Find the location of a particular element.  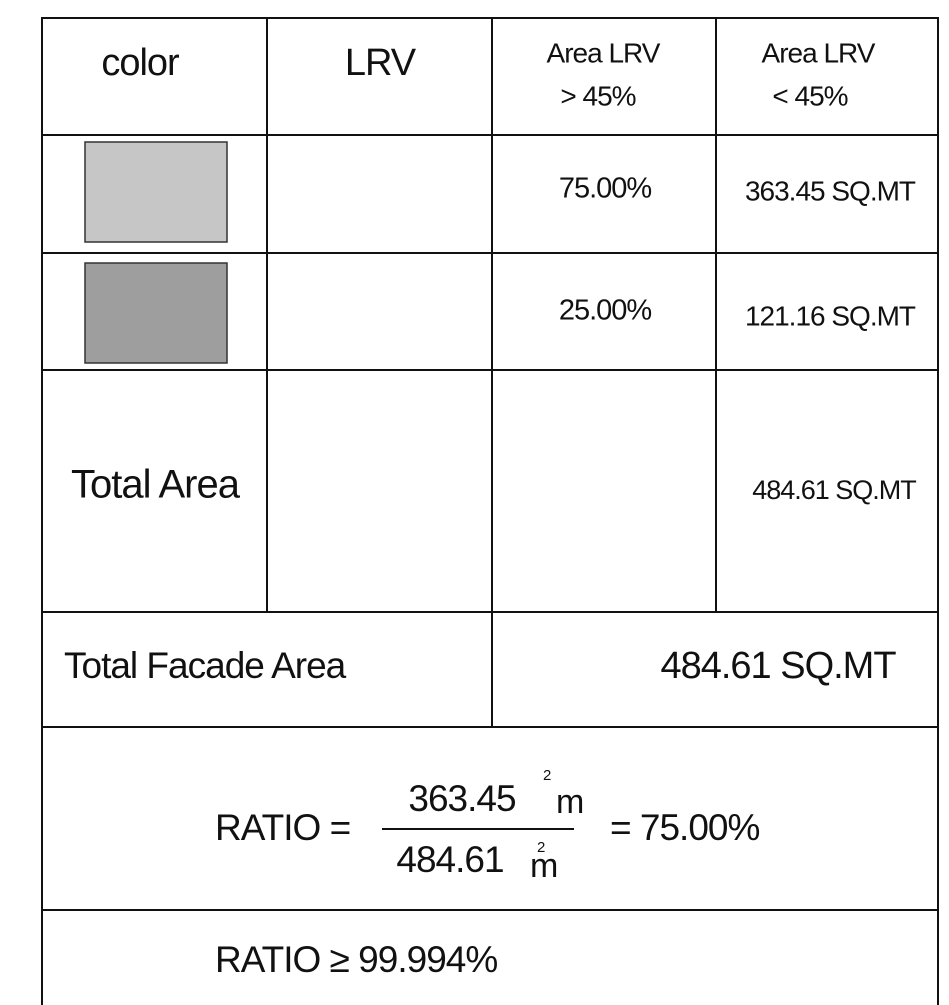

ratio-requirement: RATIO ≥ 99.994% is located at coordinates (356, 959).